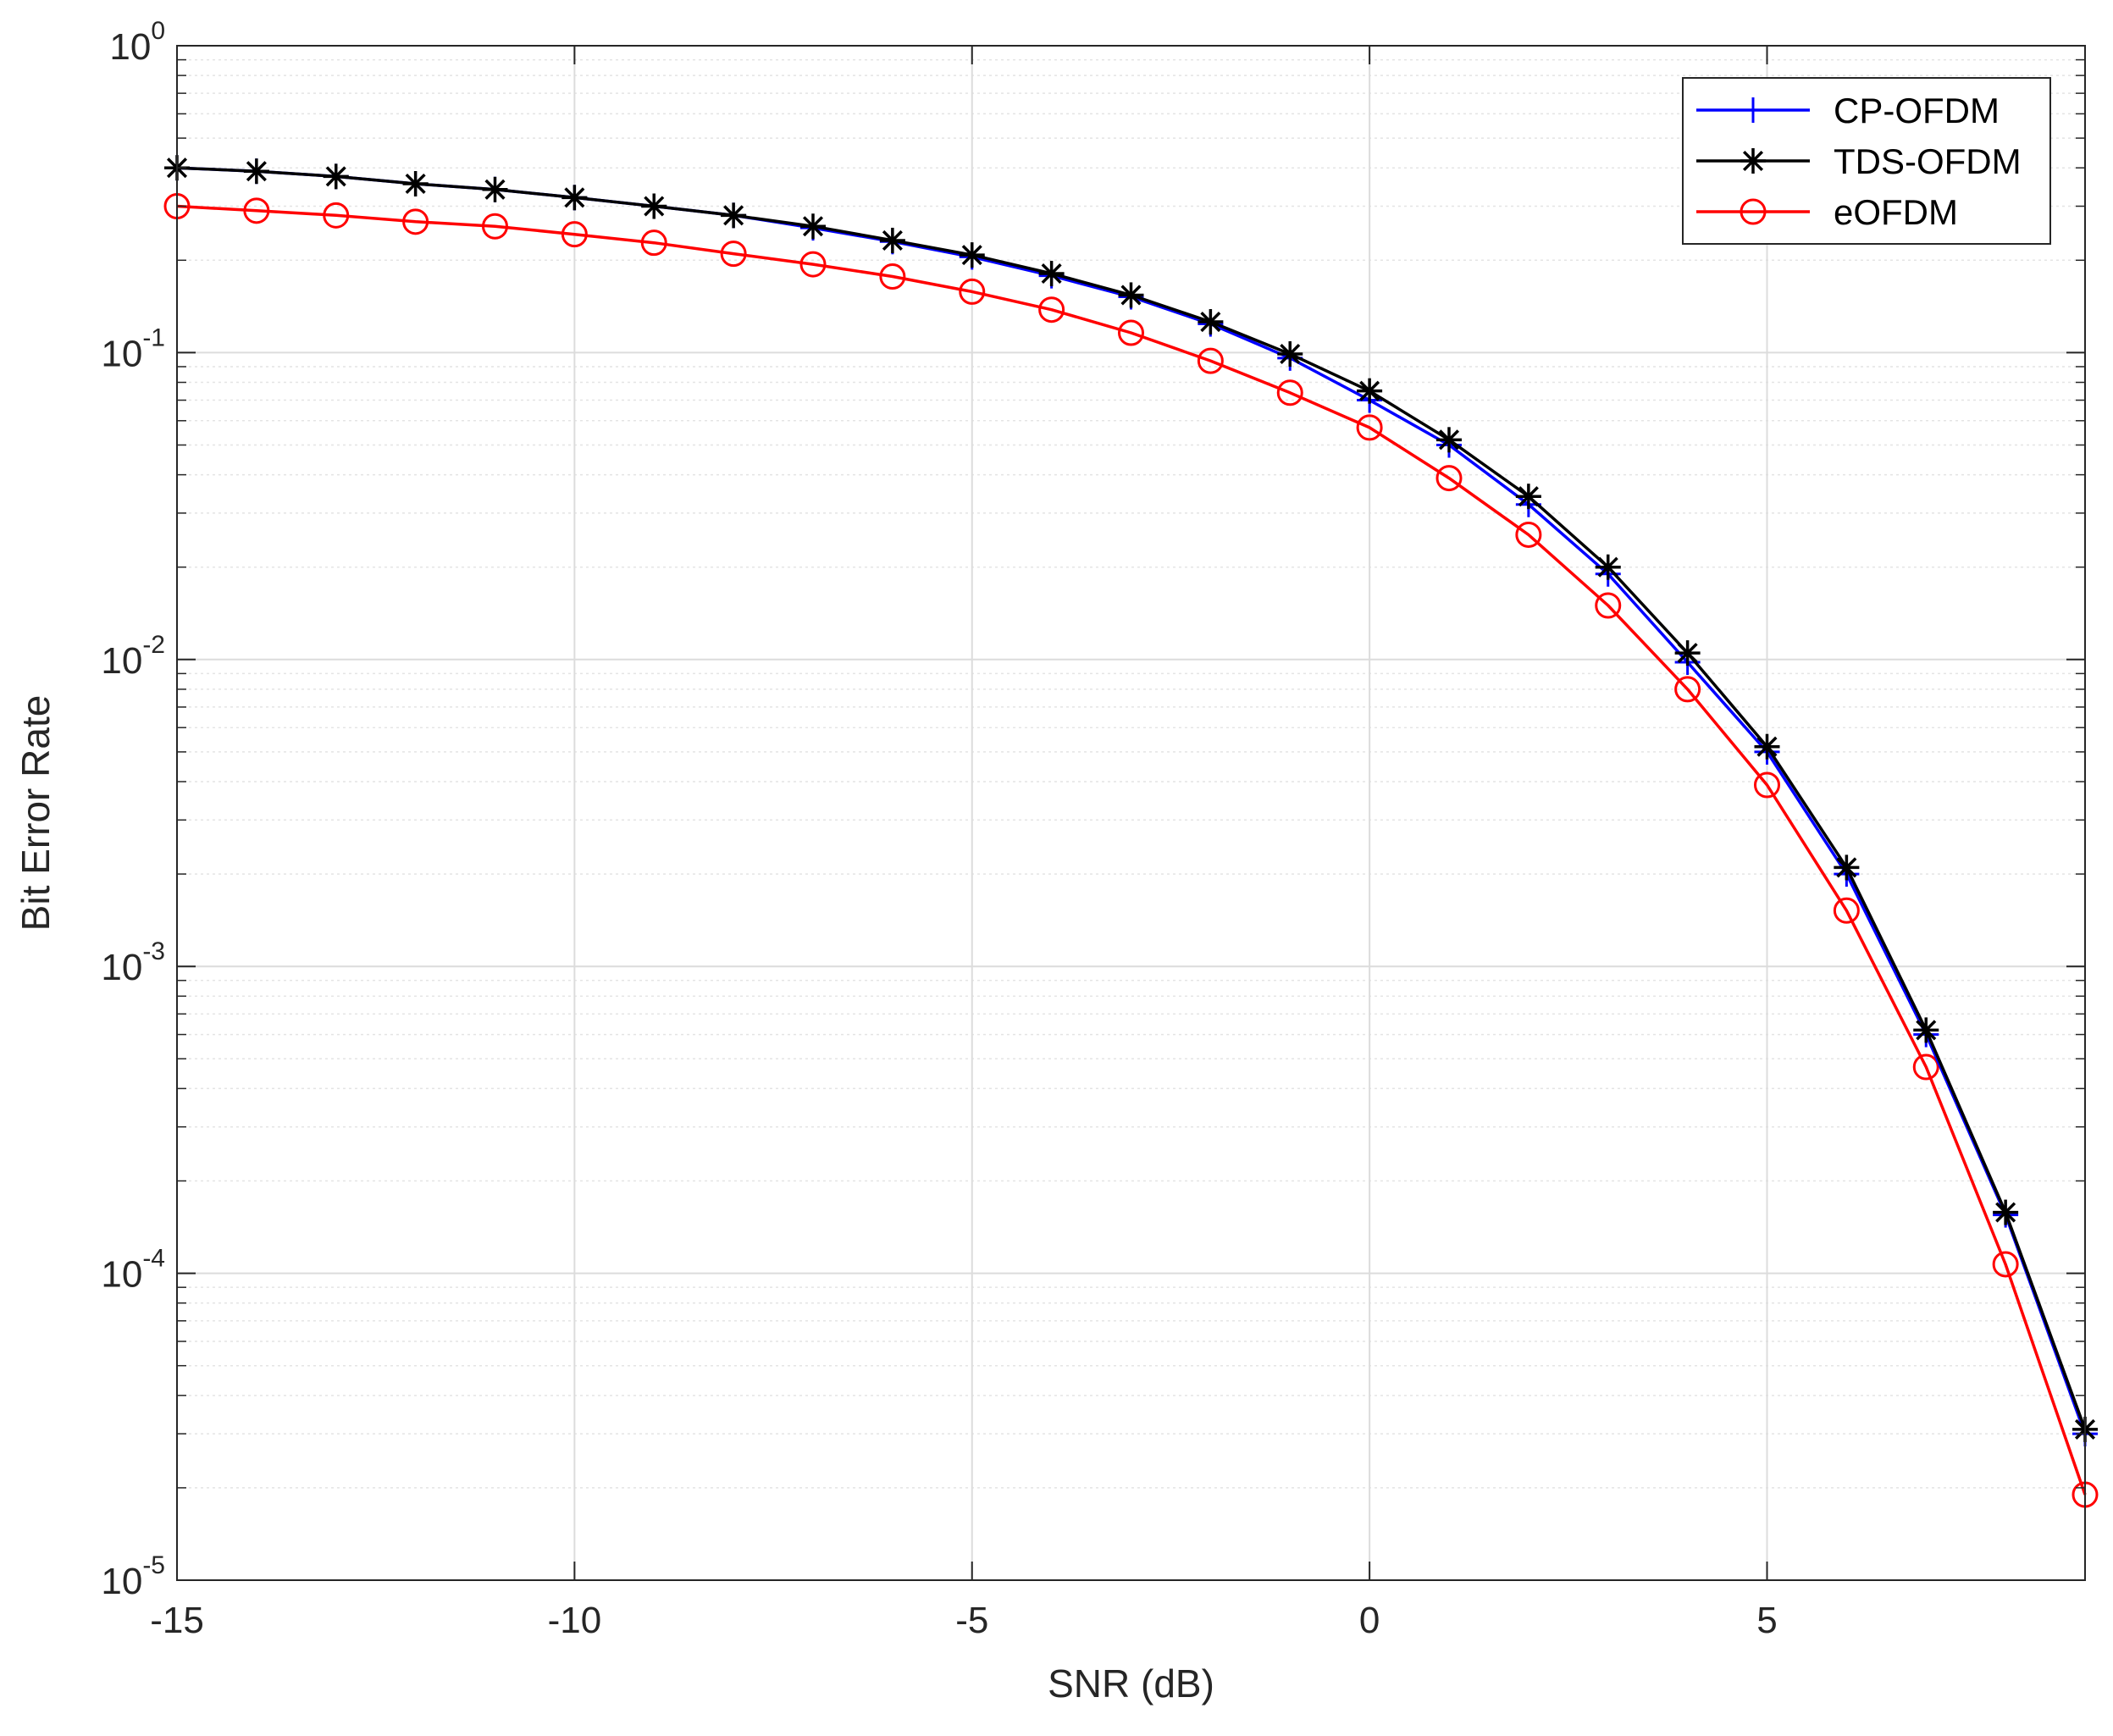 The image size is (2113, 1736). Describe the element at coordinates (177, 1620) in the screenshot. I see `x-tick-label: -15` at that location.